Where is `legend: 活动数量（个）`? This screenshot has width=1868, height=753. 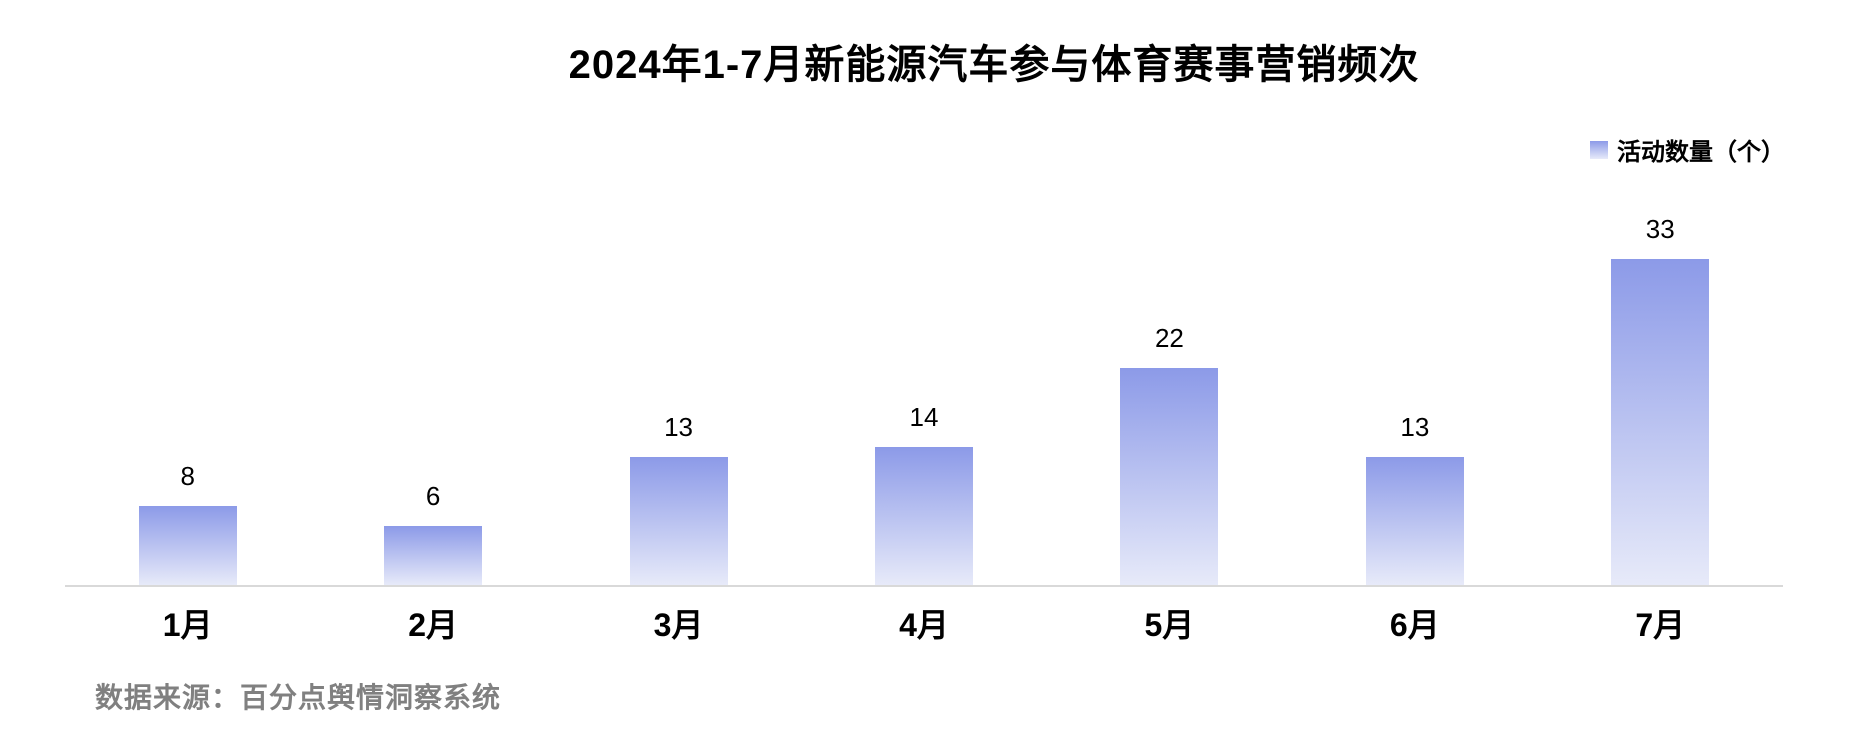 legend: 活动数量（个） is located at coordinates (1687, 149).